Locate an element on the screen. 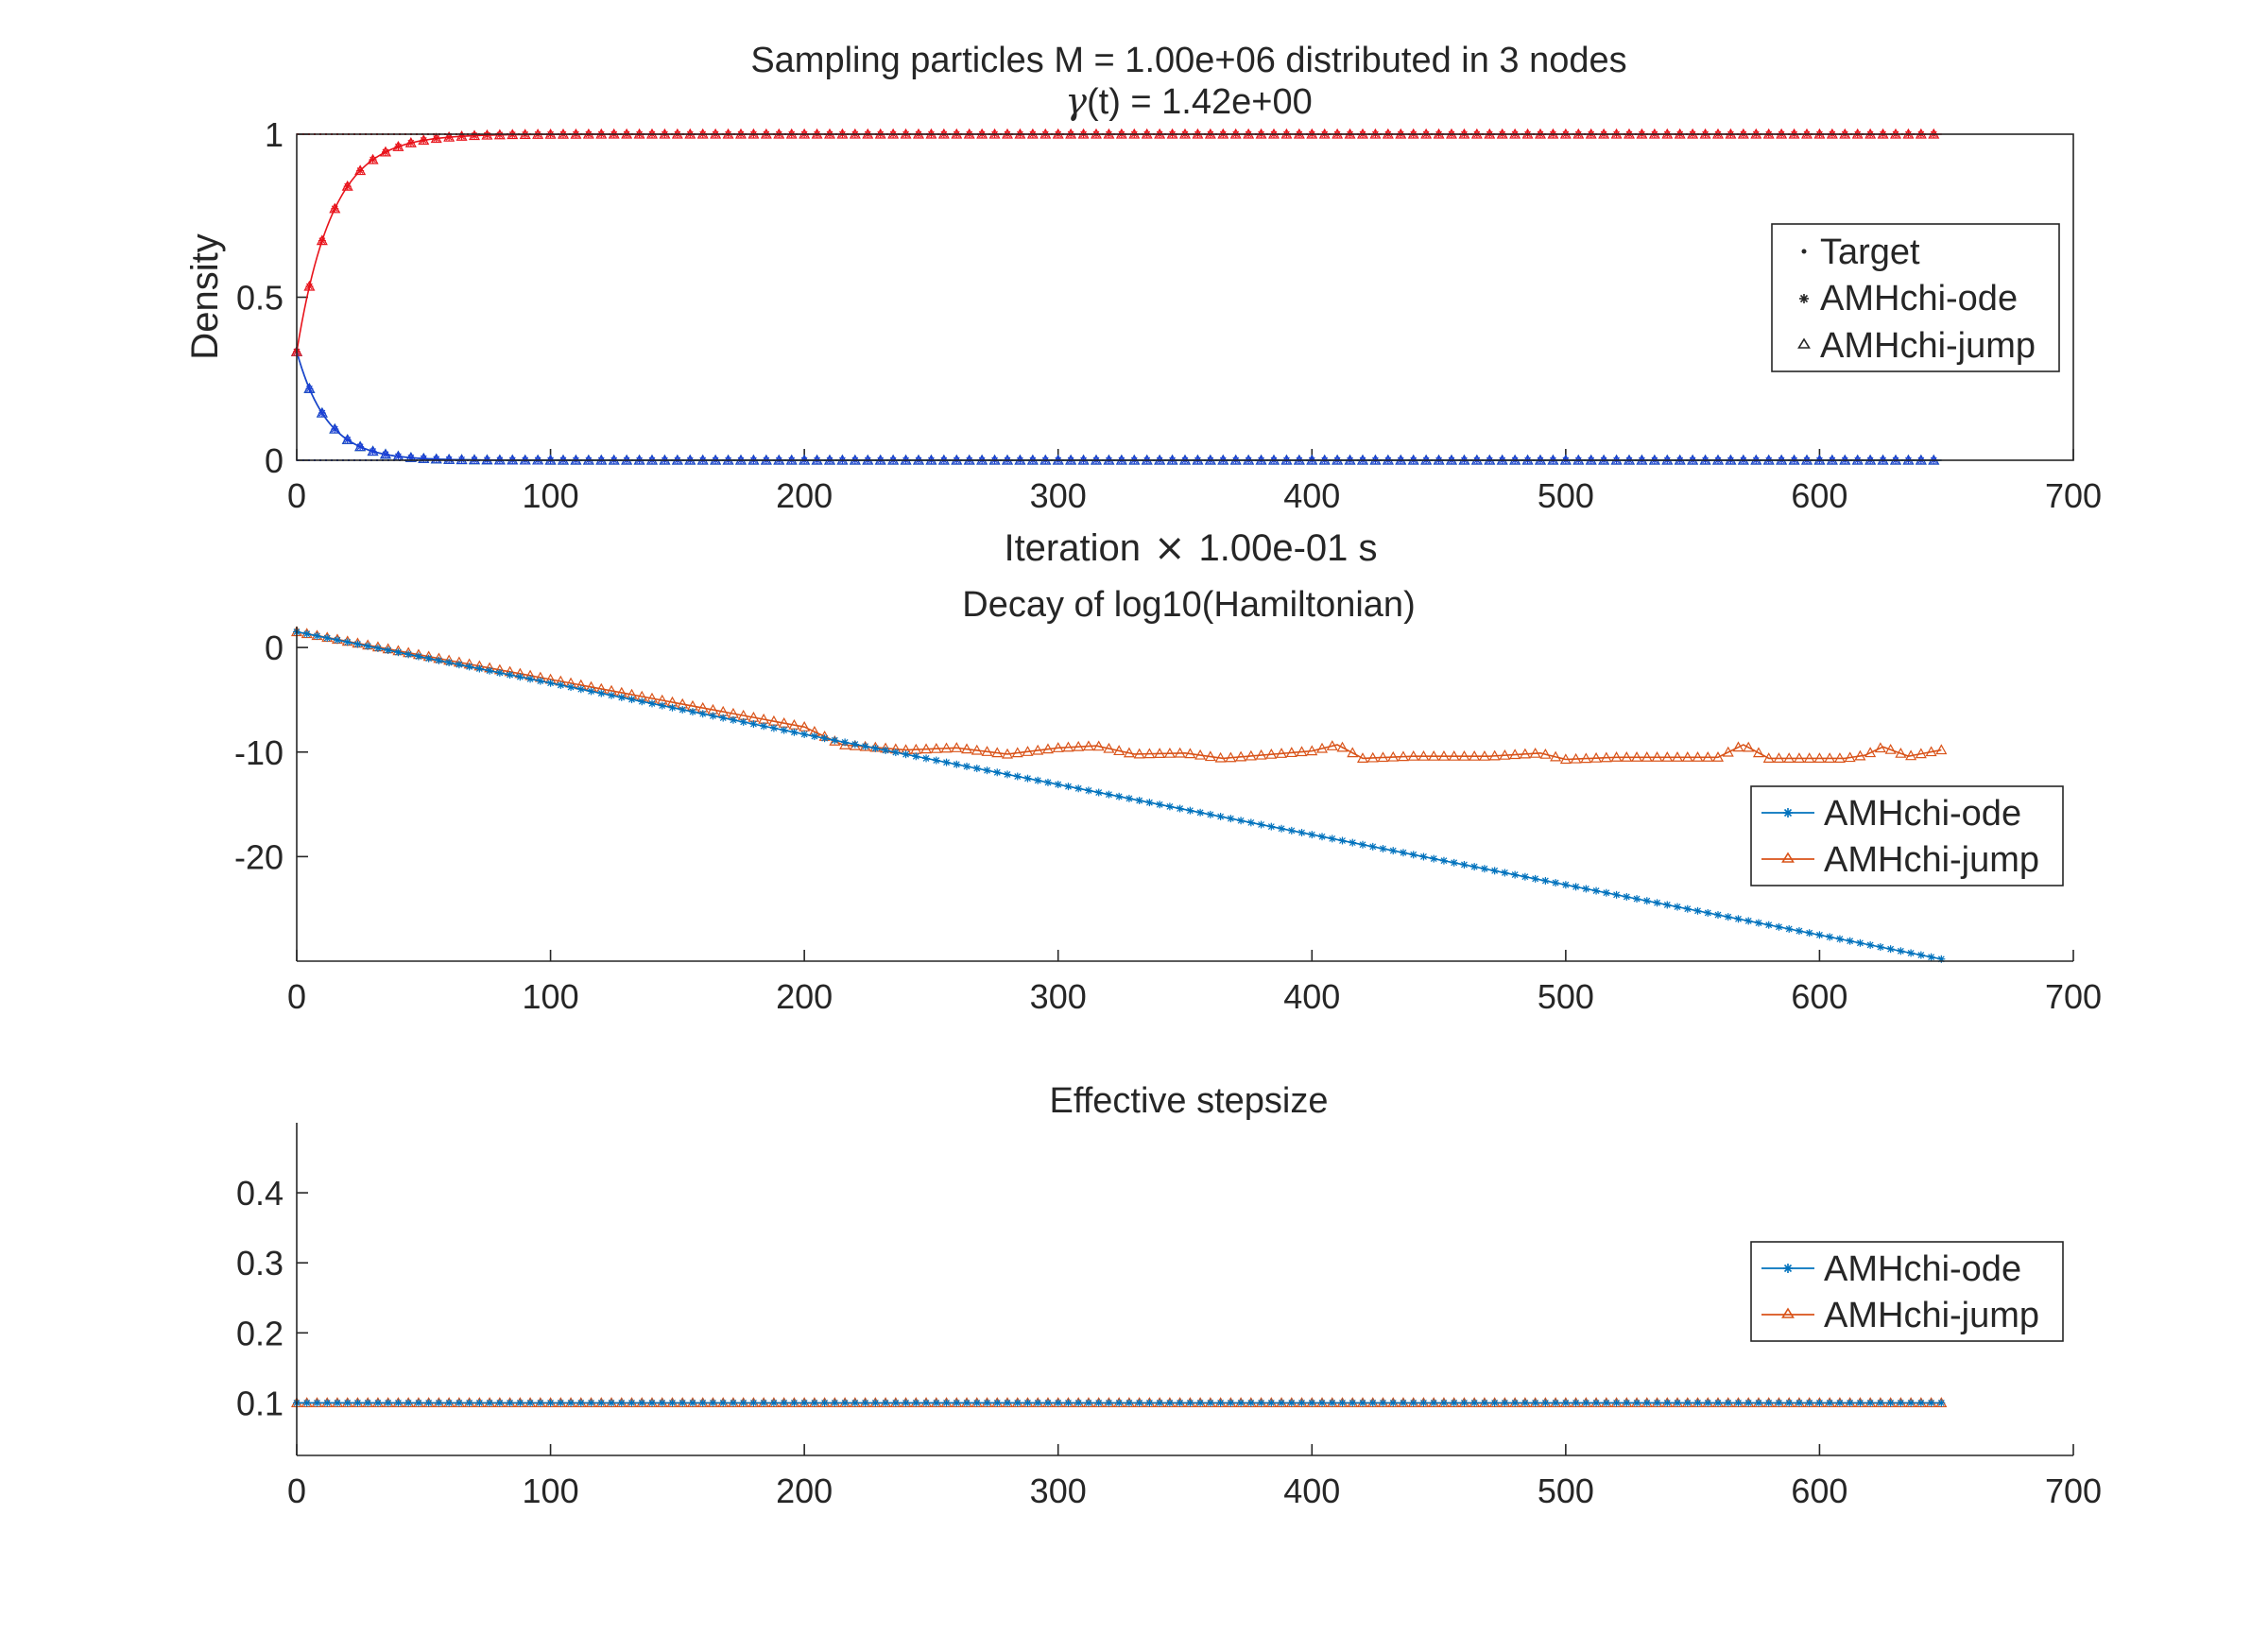  stepsize-xtick-label: 200 is located at coordinates (804, 1491).